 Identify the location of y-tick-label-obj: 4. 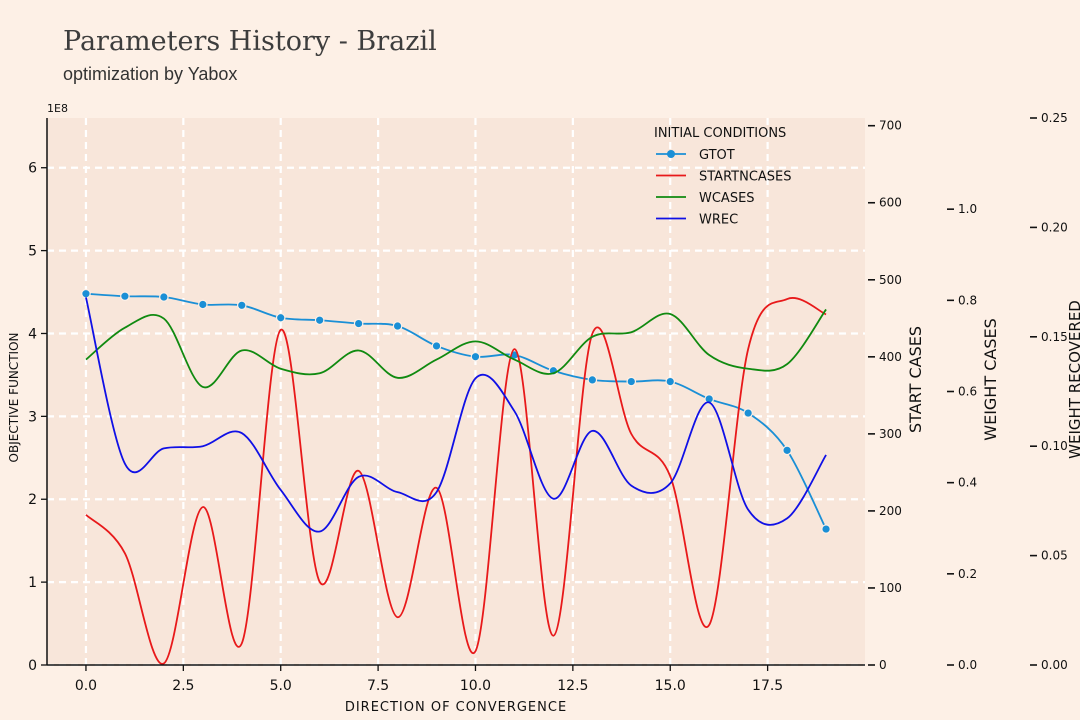
(32, 334).